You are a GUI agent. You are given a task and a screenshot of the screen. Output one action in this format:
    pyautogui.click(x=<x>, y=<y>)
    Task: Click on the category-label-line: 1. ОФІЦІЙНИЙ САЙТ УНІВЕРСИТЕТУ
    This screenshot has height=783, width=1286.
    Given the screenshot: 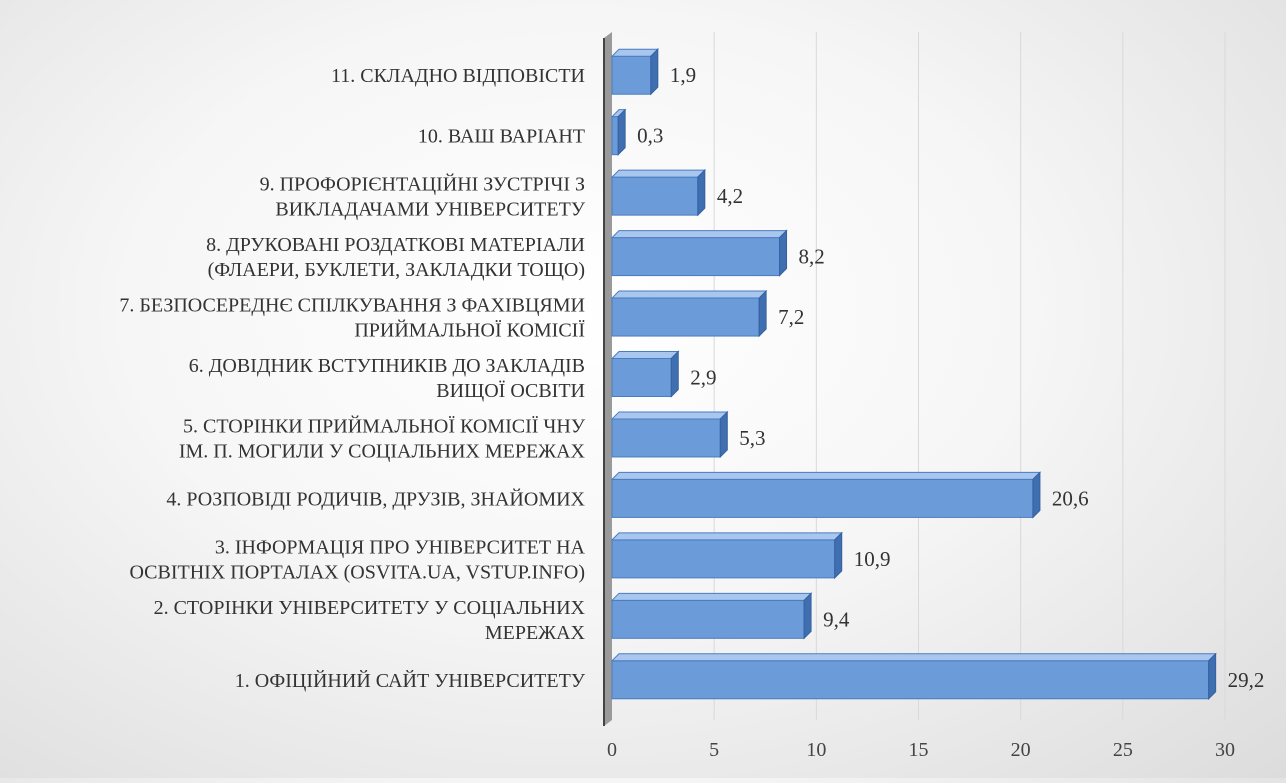 What is the action you would take?
    pyautogui.click(x=410, y=680)
    